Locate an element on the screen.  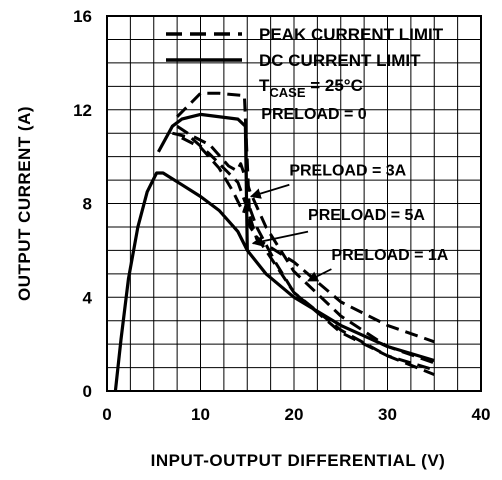
x-tick-label: 20 is located at coordinates (294, 414).